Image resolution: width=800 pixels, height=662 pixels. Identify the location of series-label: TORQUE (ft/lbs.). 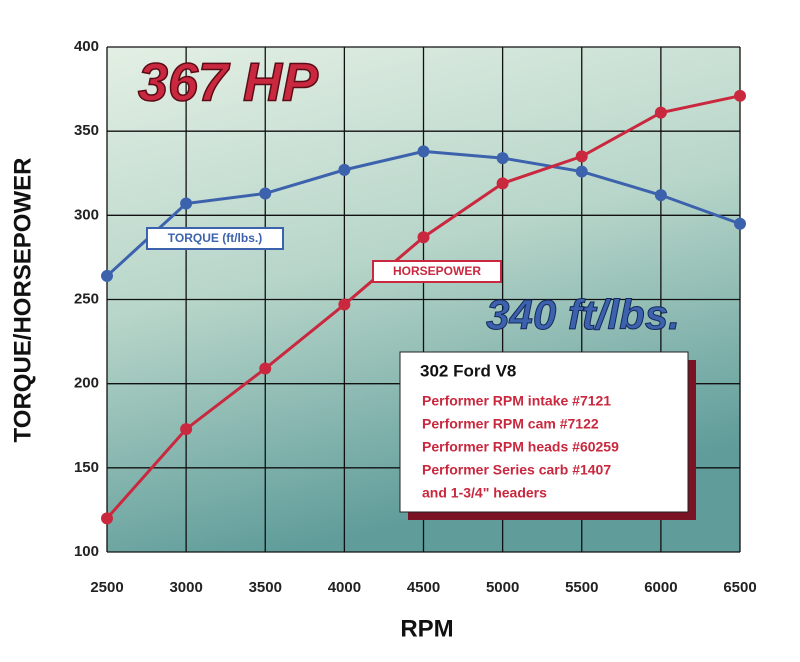
(215, 238).